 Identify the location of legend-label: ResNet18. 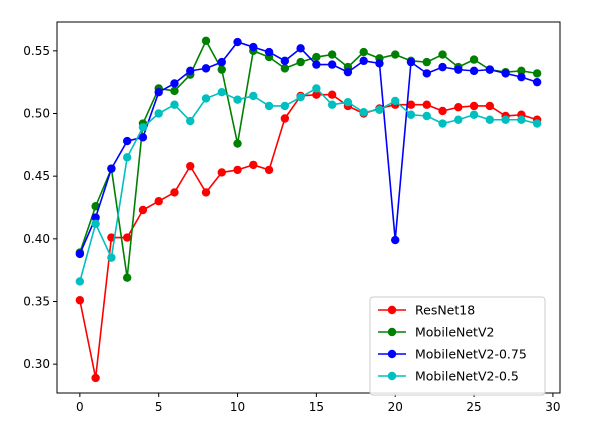
(445, 310).